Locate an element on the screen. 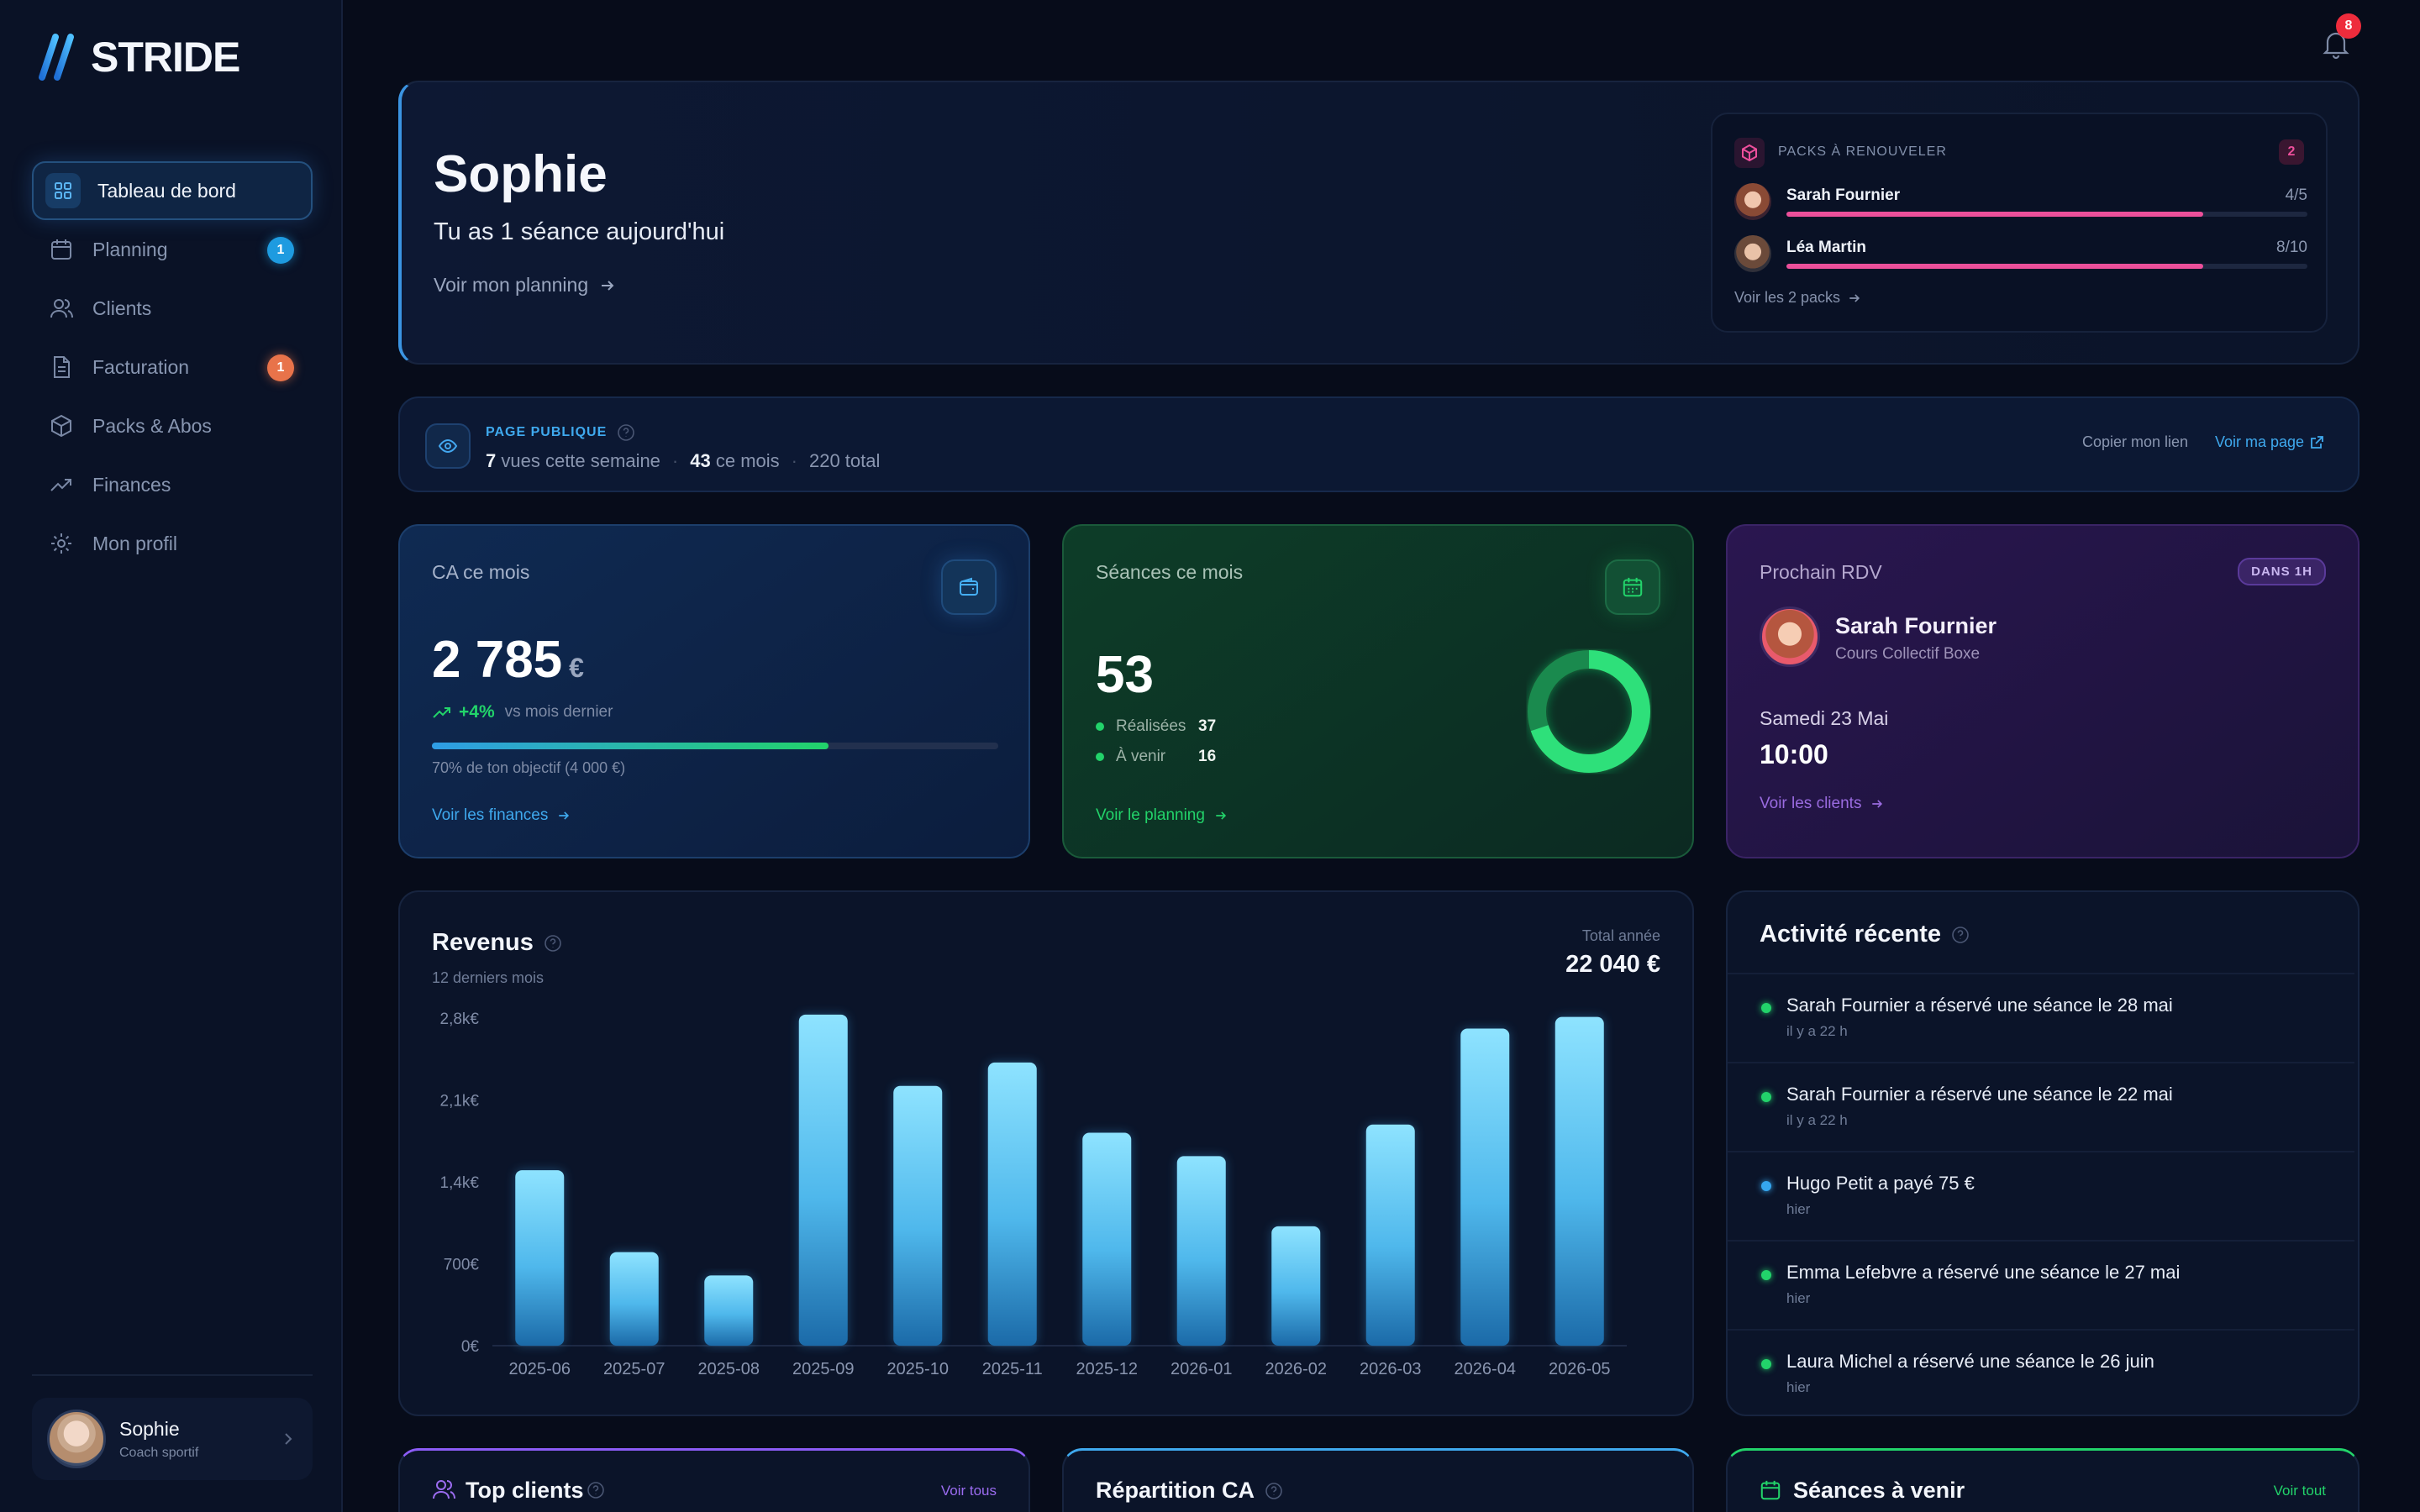 This screenshot has width=2420, height=1512. view-clients-link: Voir les clients is located at coordinates (1822, 804).